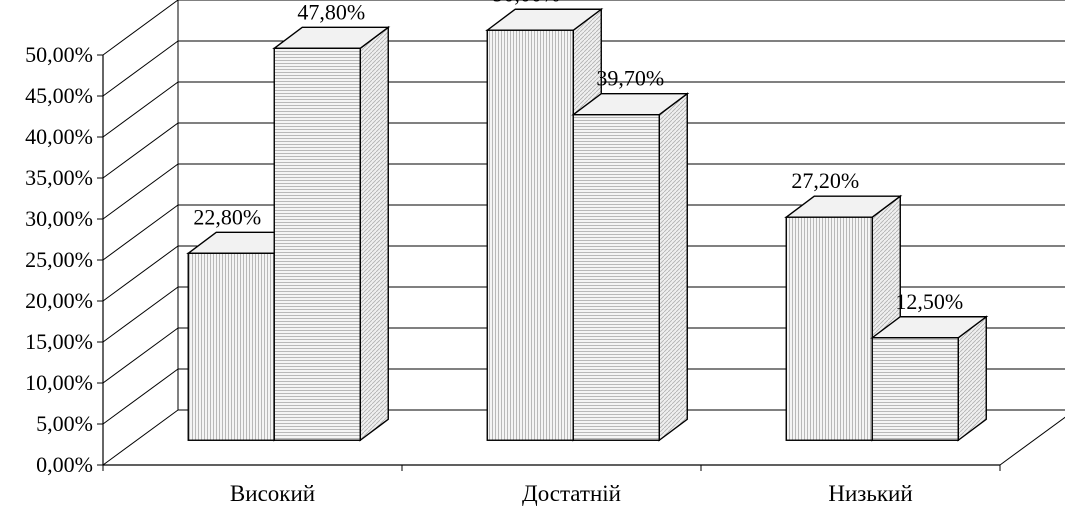 Image resolution: width=1065 pixels, height=510 pixels. I want to click on category-labels: Високий Достатній Низький, so click(571, 493).